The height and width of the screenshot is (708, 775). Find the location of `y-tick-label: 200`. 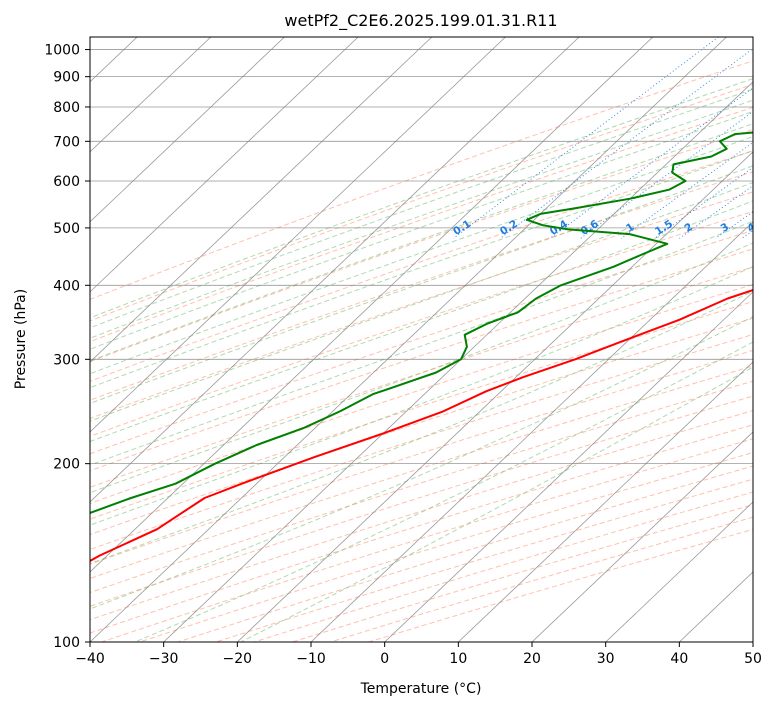

y-tick-label: 200 is located at coordinates (66, 465).